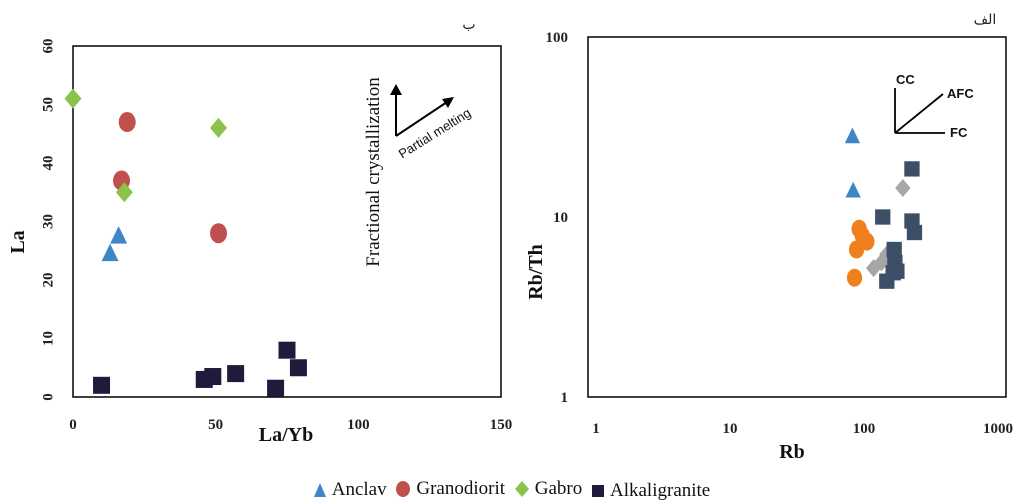 The height and width of the screenshot is (504, 1023). I want to click on x-tick-label: 1000, so click(998, 429).